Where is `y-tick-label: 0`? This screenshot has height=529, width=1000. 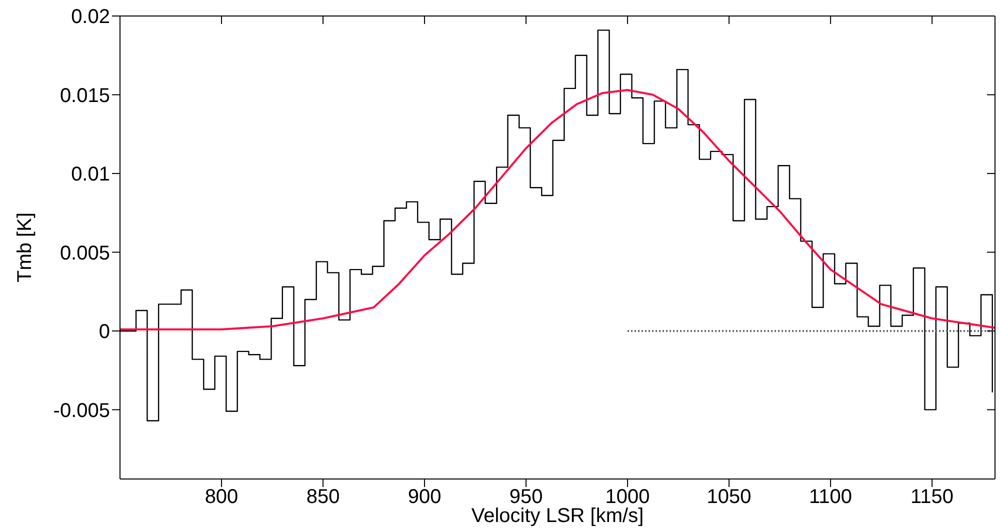
y-tick-label: 0 is located at coordinates (104, 332).